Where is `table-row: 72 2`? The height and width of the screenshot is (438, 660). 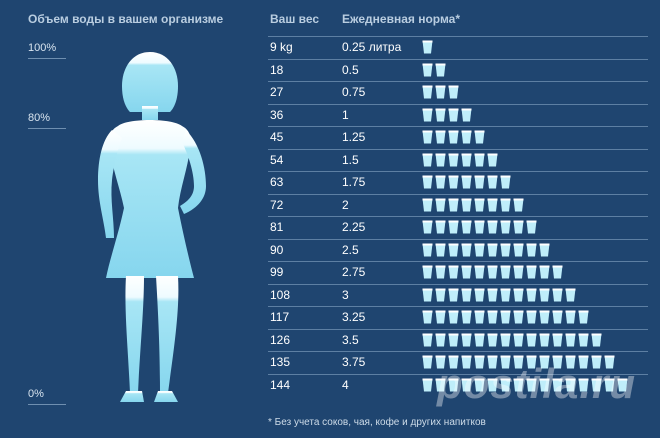
table-row: 72 2 is located at coordinates (458, 204).